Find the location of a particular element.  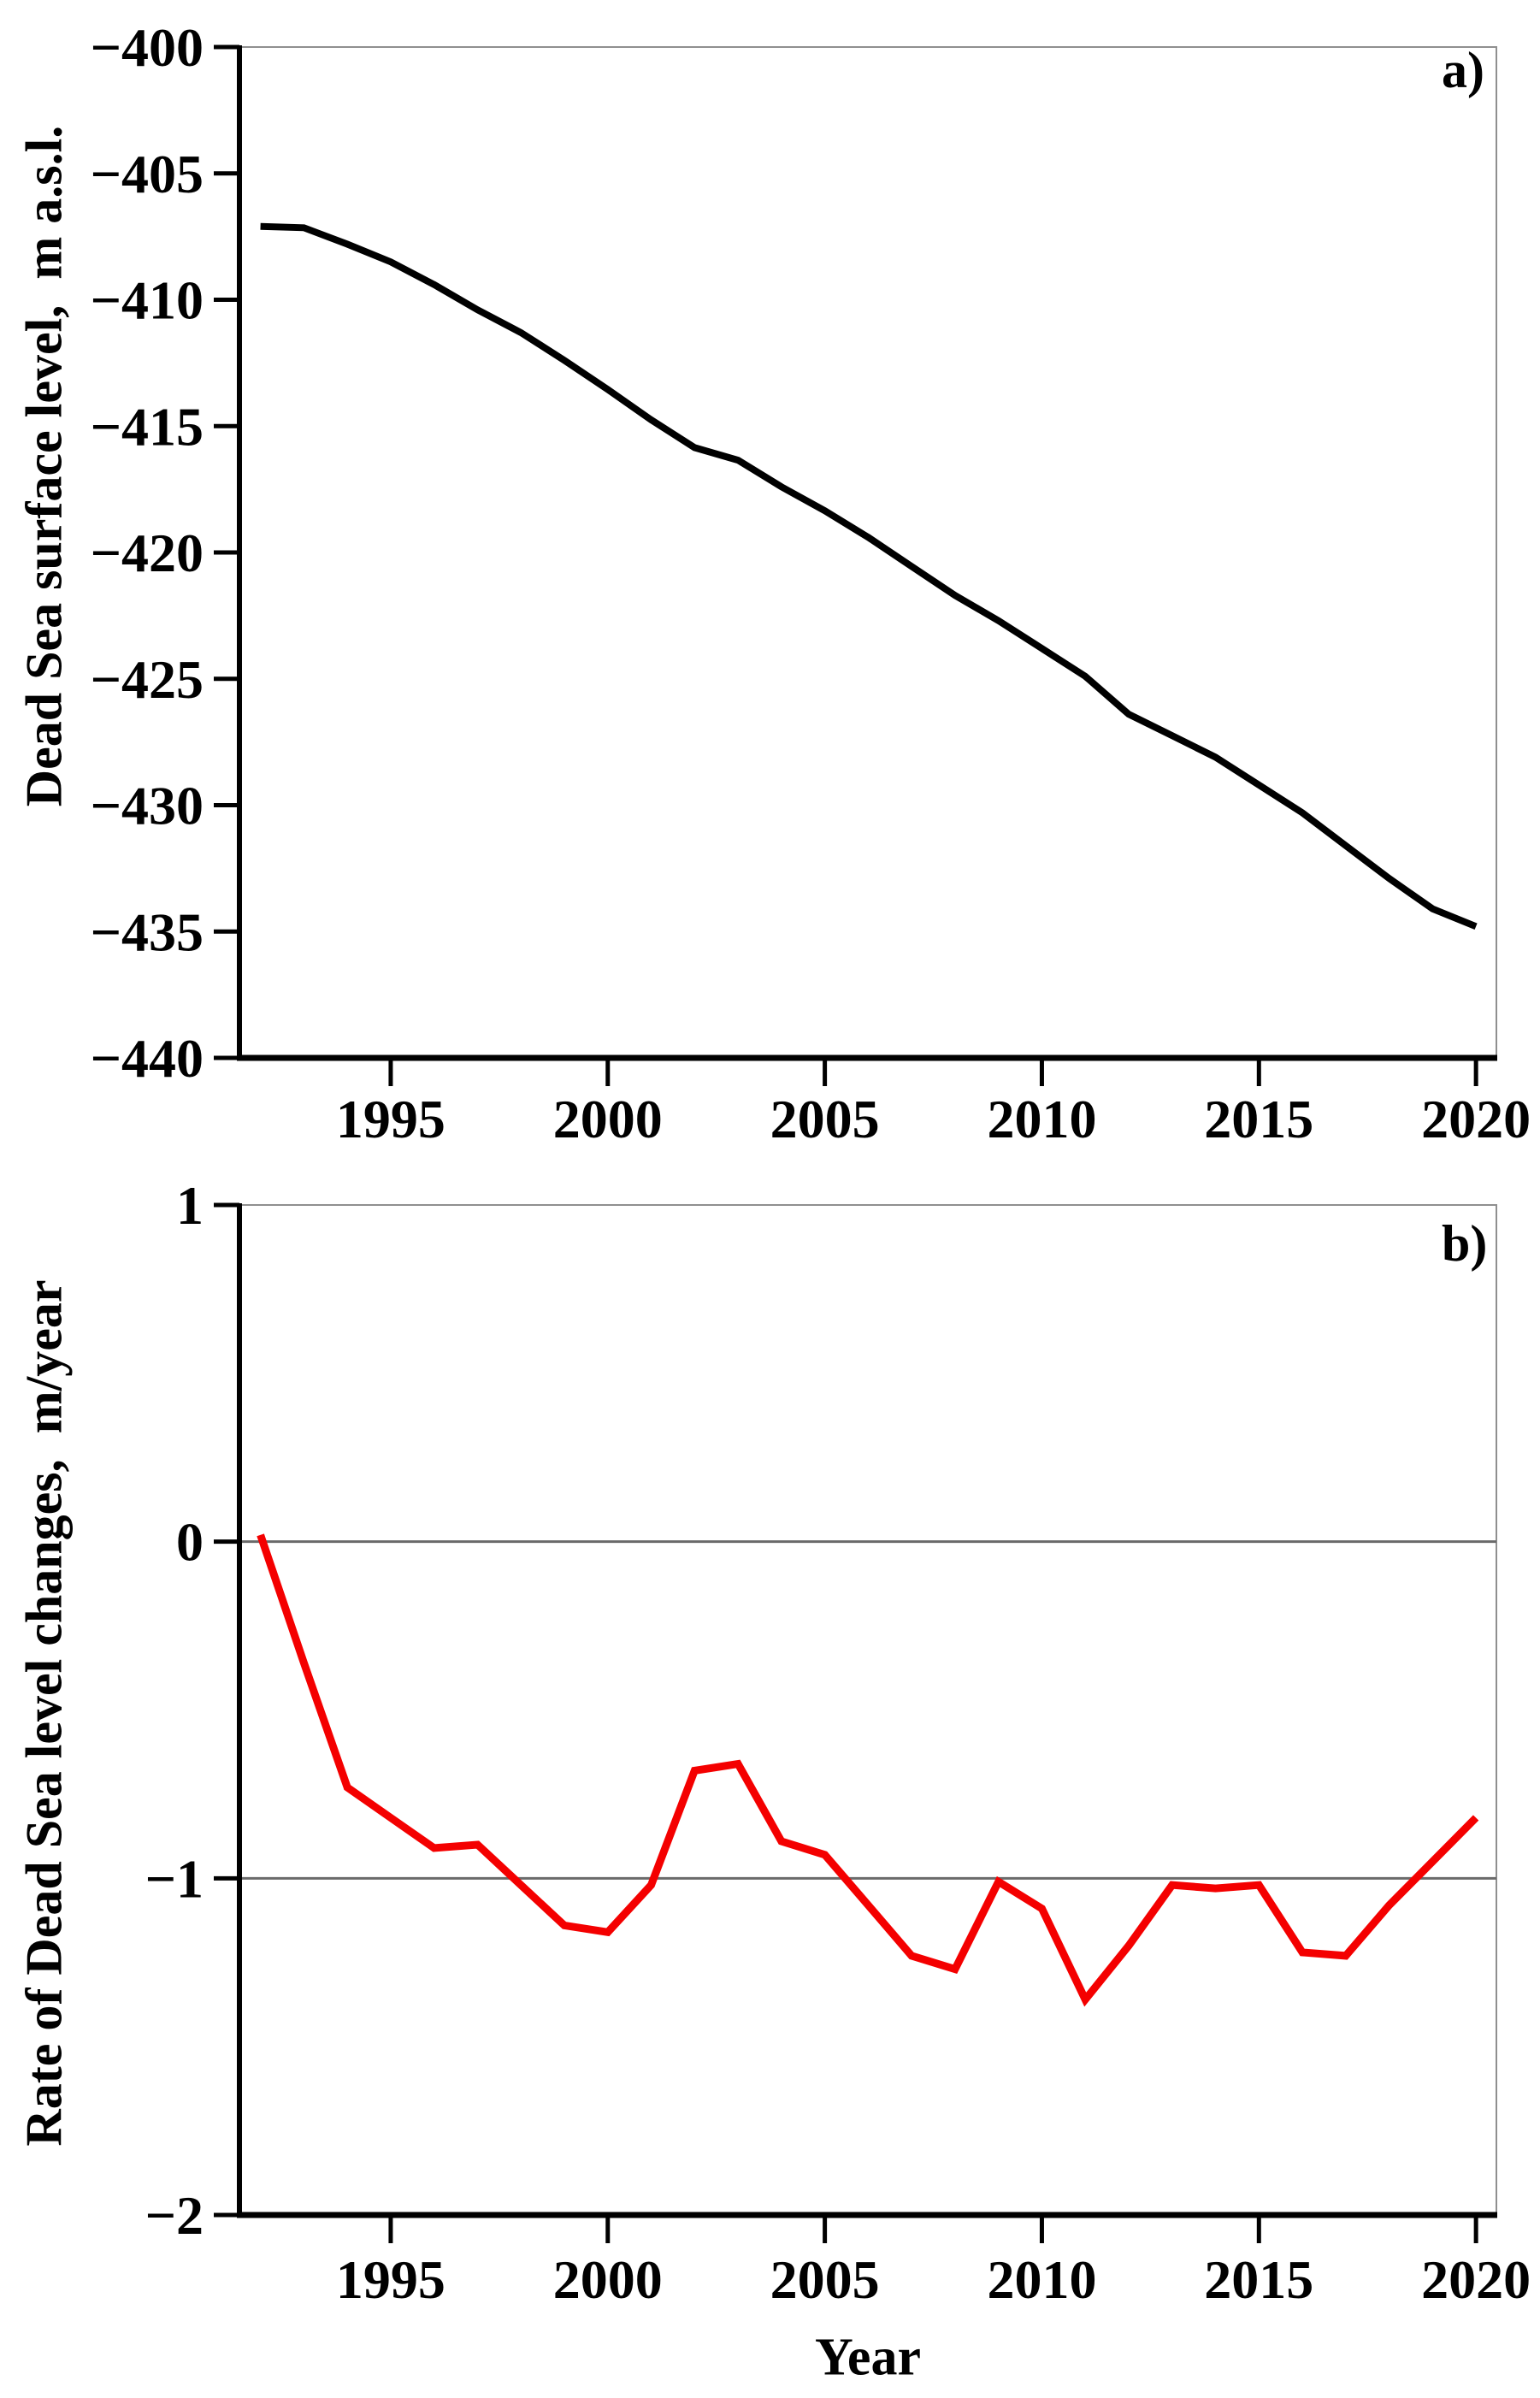

panel-a-y-tick-label: −425 is located at coordinates (147, 679).